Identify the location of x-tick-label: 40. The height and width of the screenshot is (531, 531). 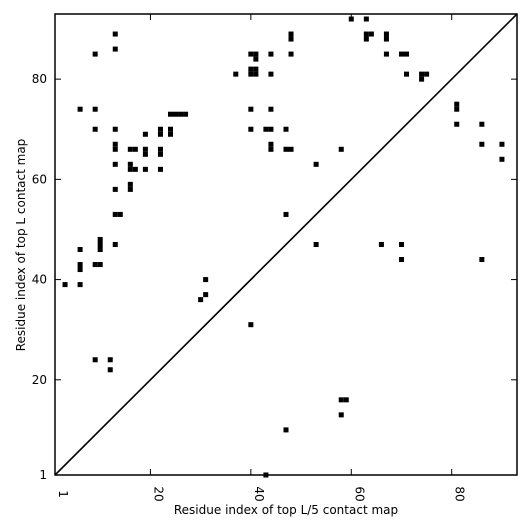
(259, 493).